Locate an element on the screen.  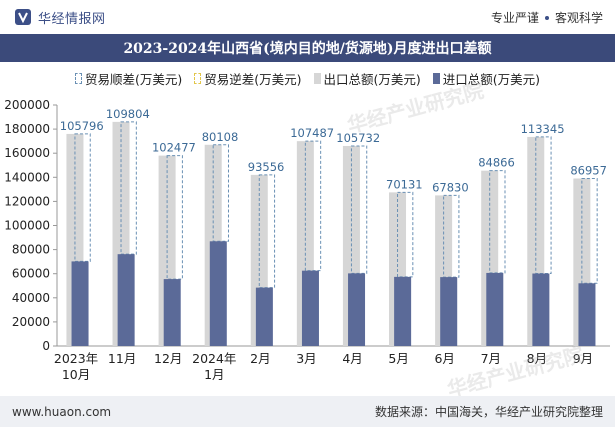
legend-item-import: 进口总额(万美元) is located at coordinates (486, 78).